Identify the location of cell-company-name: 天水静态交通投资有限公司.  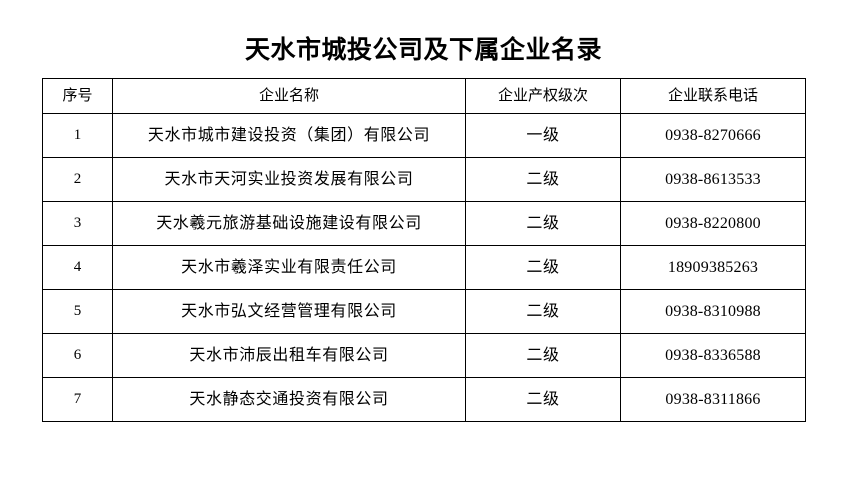
(289, 399).